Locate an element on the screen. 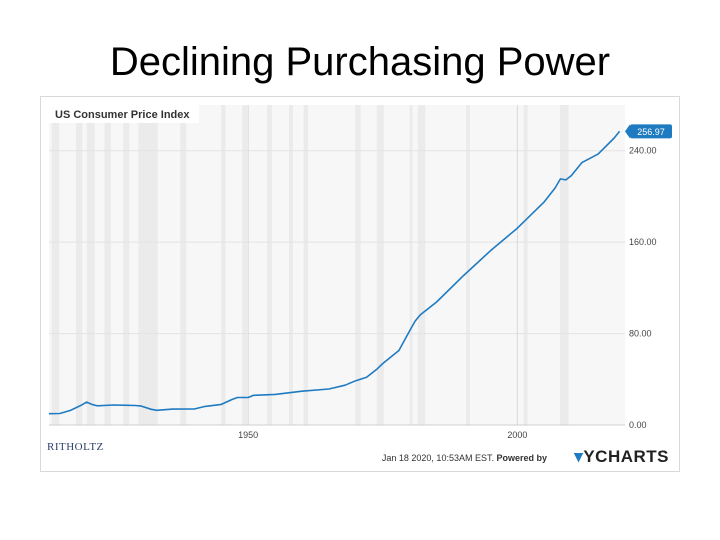 The image size is (720, 540). footer-timestamp: Jan 18 2020, 10:53AM EST. Powered by is located at coordinates (464, 458).